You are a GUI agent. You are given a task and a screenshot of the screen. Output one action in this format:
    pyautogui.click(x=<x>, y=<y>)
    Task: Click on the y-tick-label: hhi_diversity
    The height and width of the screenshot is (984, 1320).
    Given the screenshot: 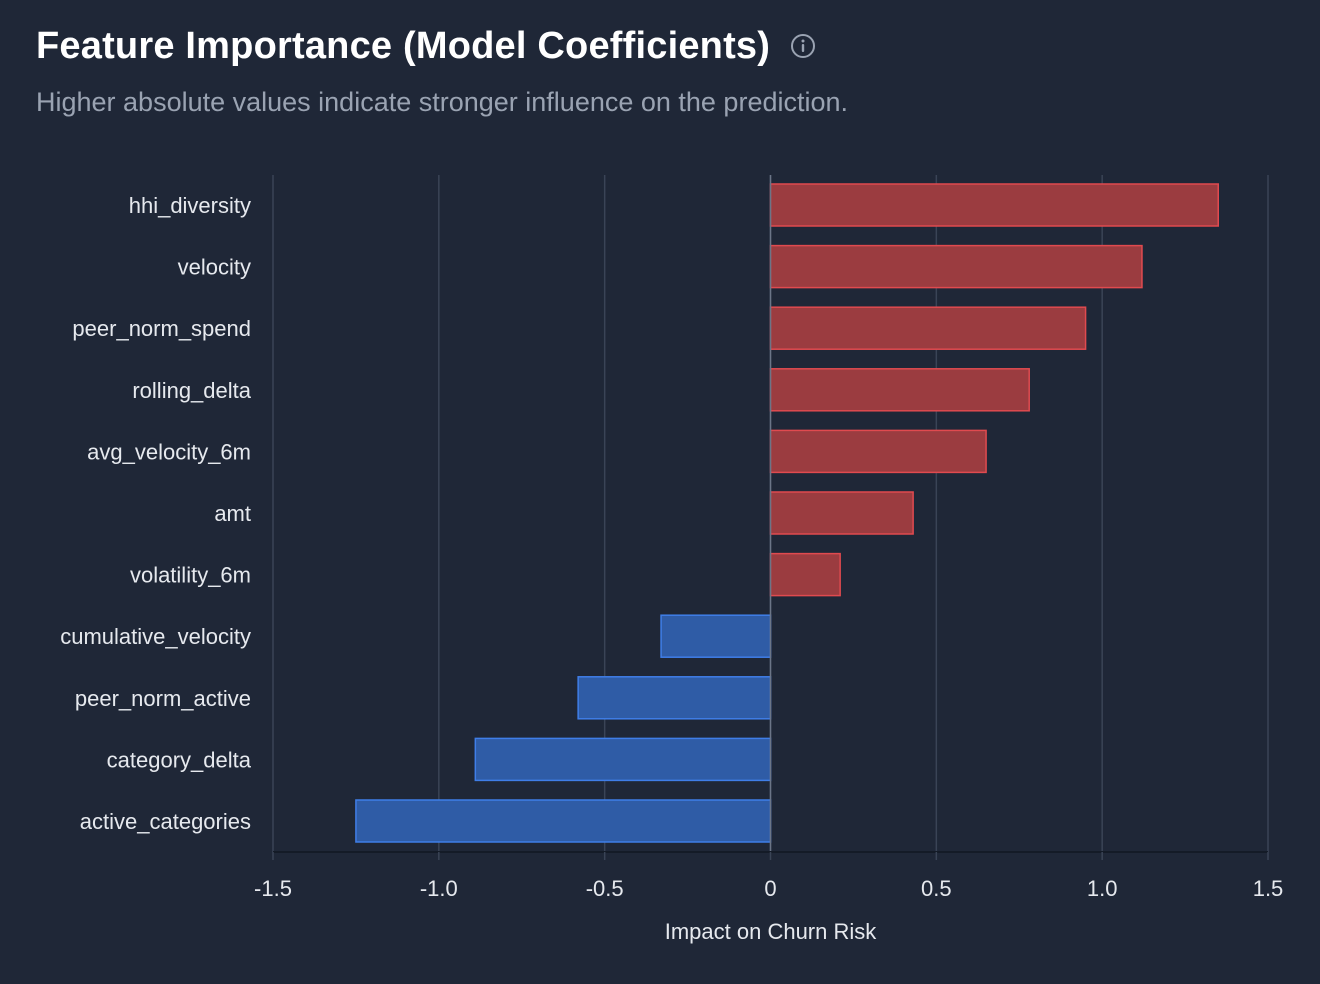 What is the action you would take?
    pyautogui.click(x=190, y=205)
    